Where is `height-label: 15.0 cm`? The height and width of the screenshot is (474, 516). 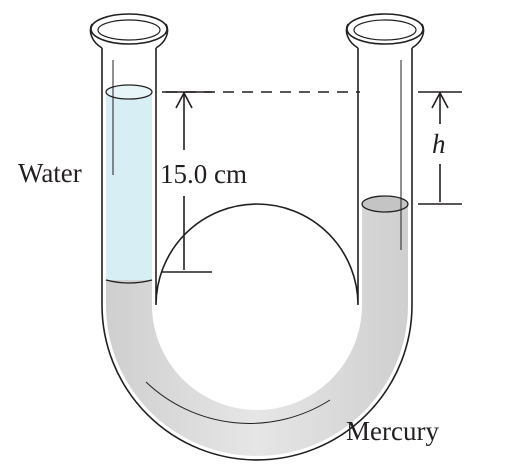 height-label: 15.0 cm is located at coordinates (203, 174).